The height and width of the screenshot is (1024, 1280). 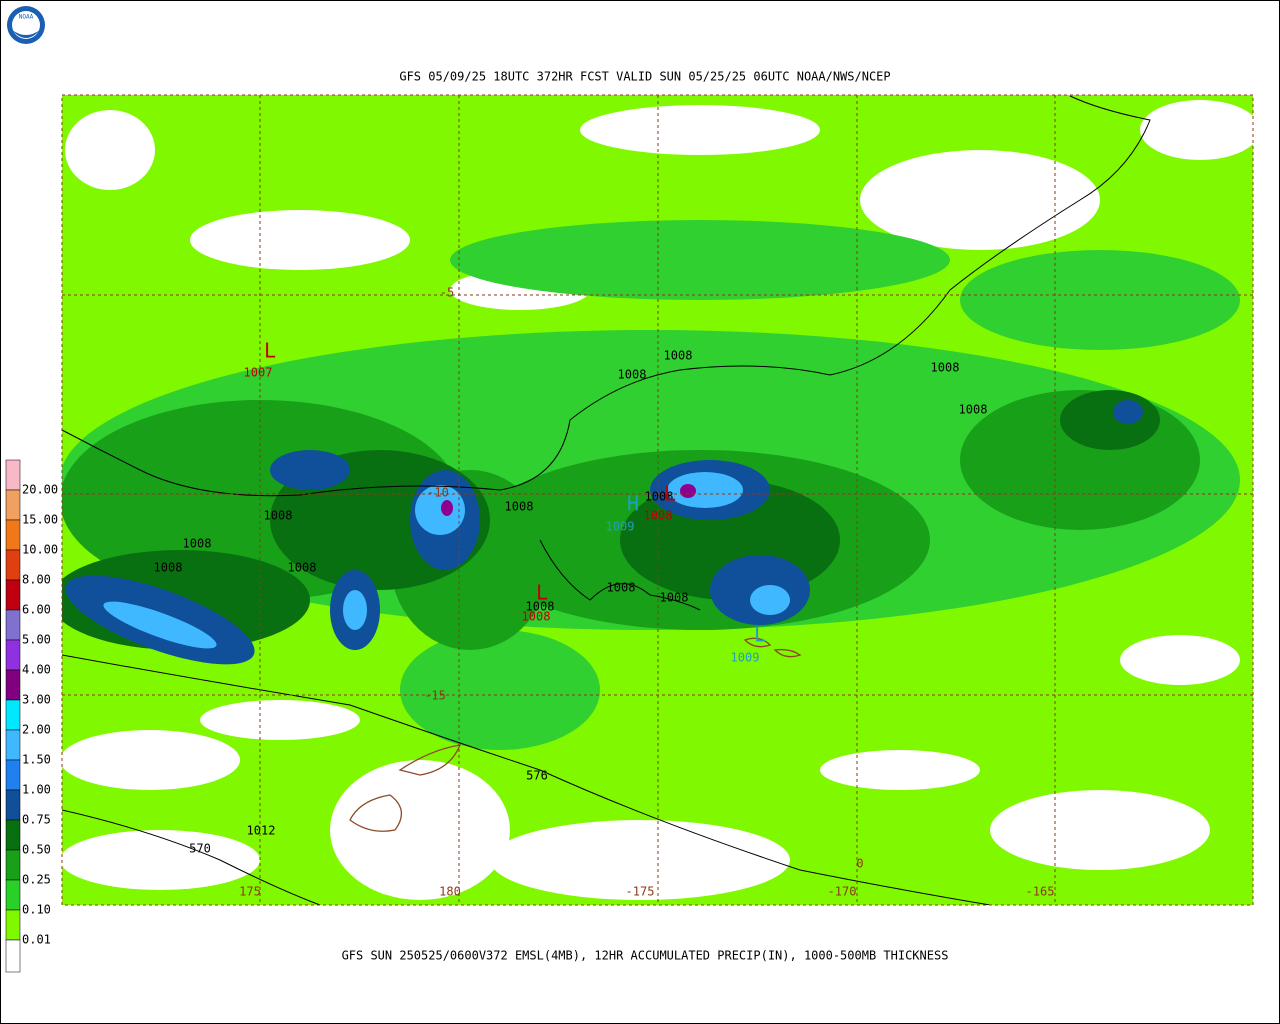 What do you see at coordinates (36, 730) in the screenshot?
I see `legend-label: 2.00` at bounding box center [36, 730].